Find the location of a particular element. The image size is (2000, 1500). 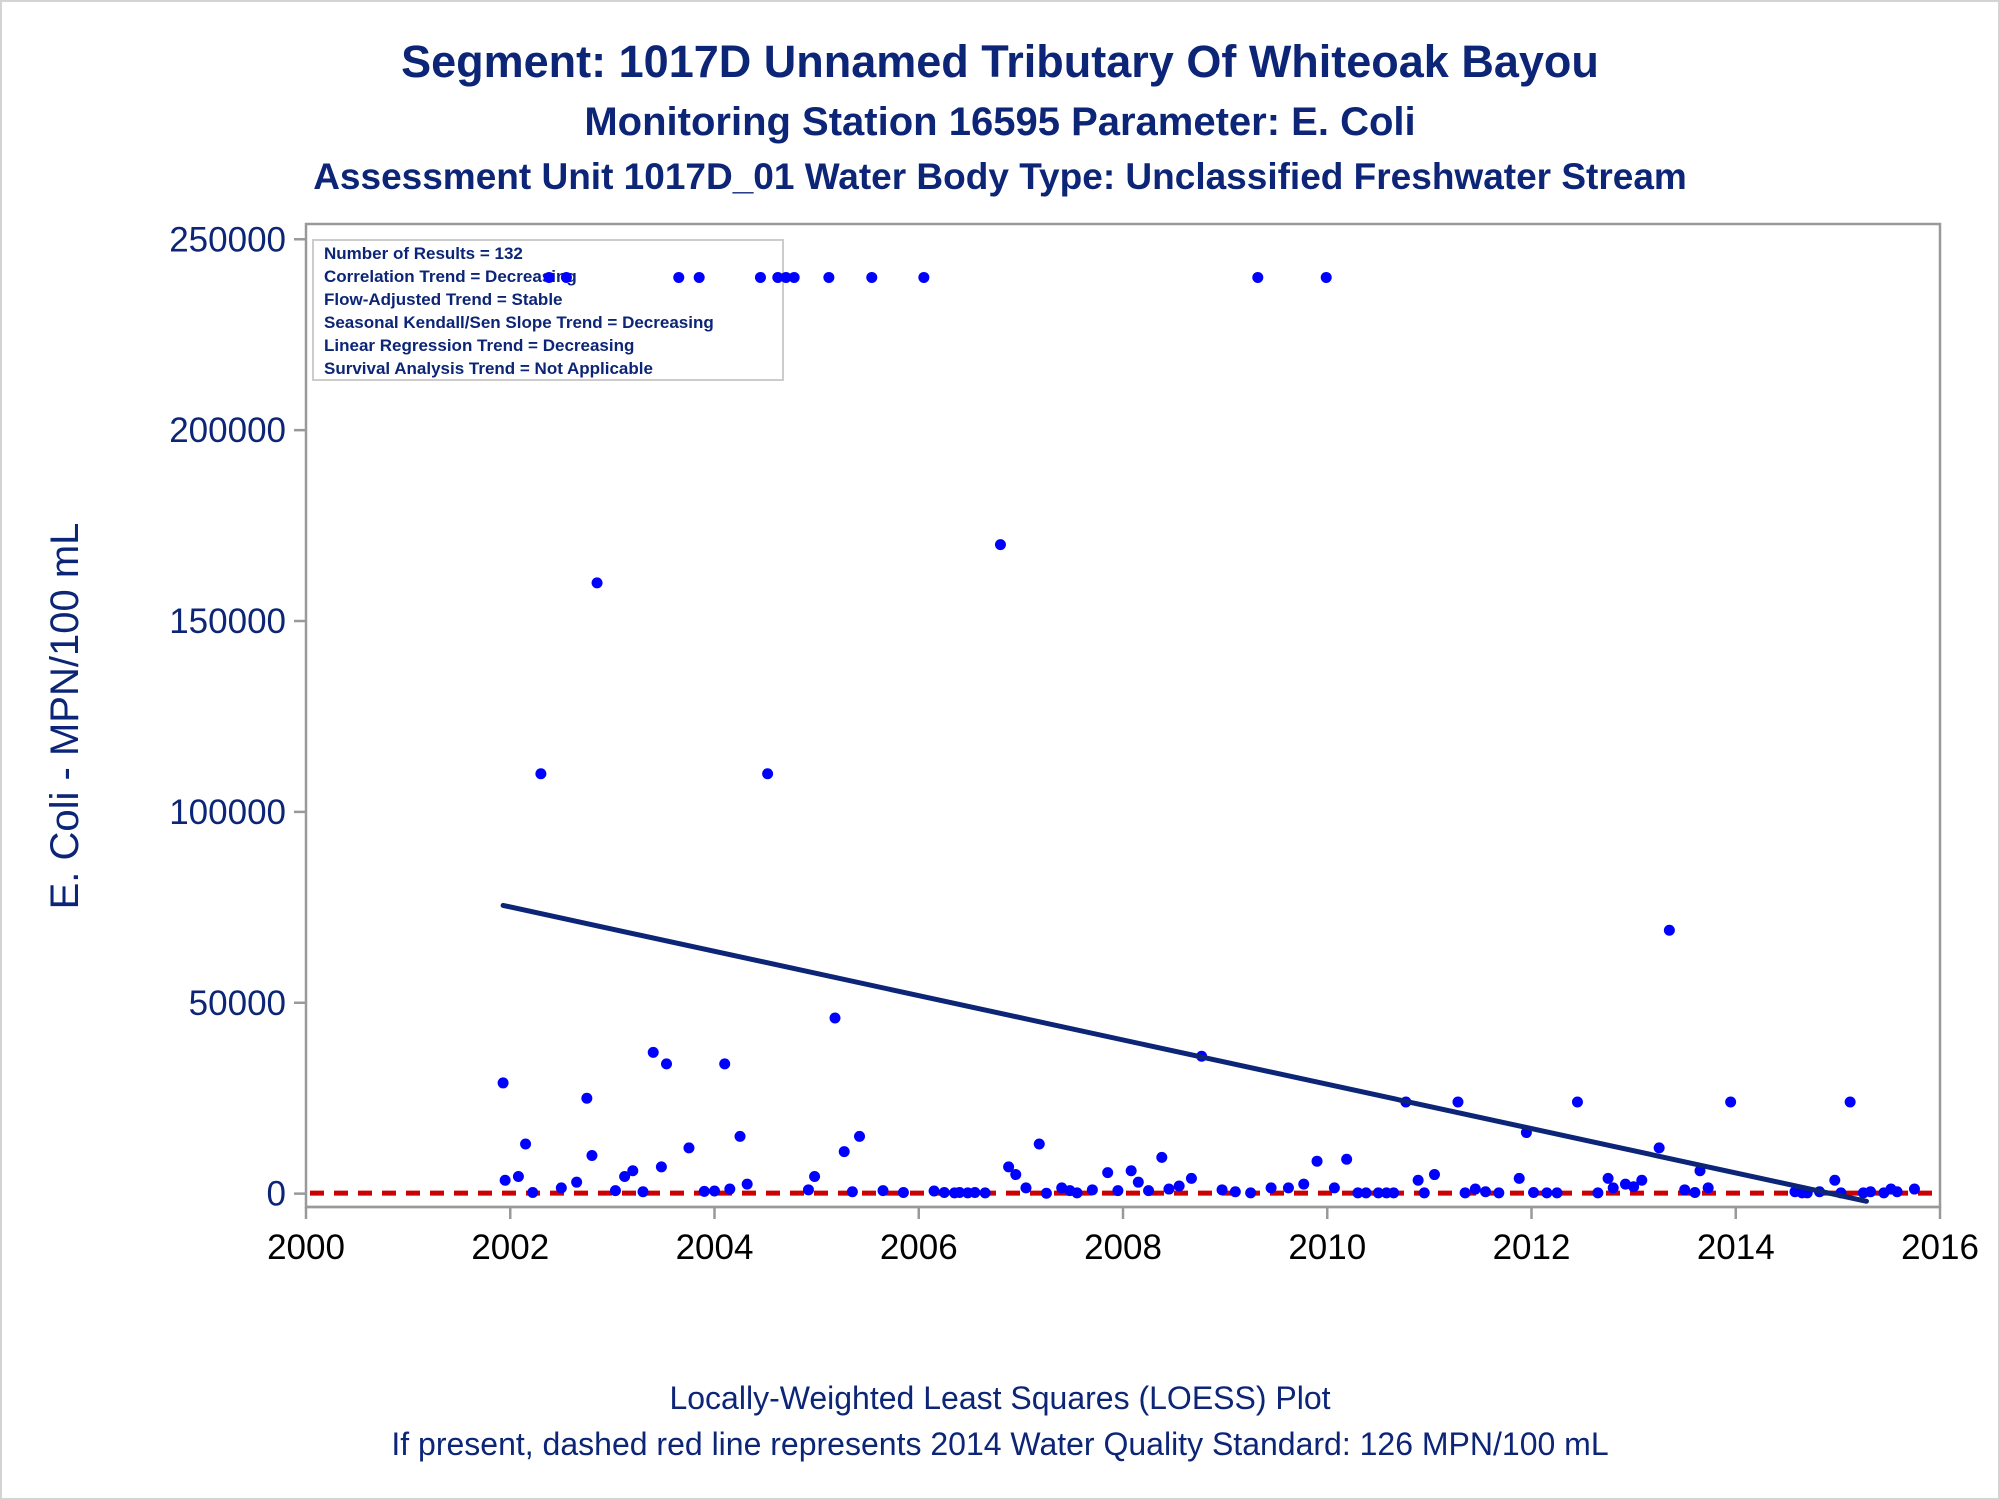

y-axis: 0 50000 100000 150000 200000 250000 is located at coordinates (237, 717).